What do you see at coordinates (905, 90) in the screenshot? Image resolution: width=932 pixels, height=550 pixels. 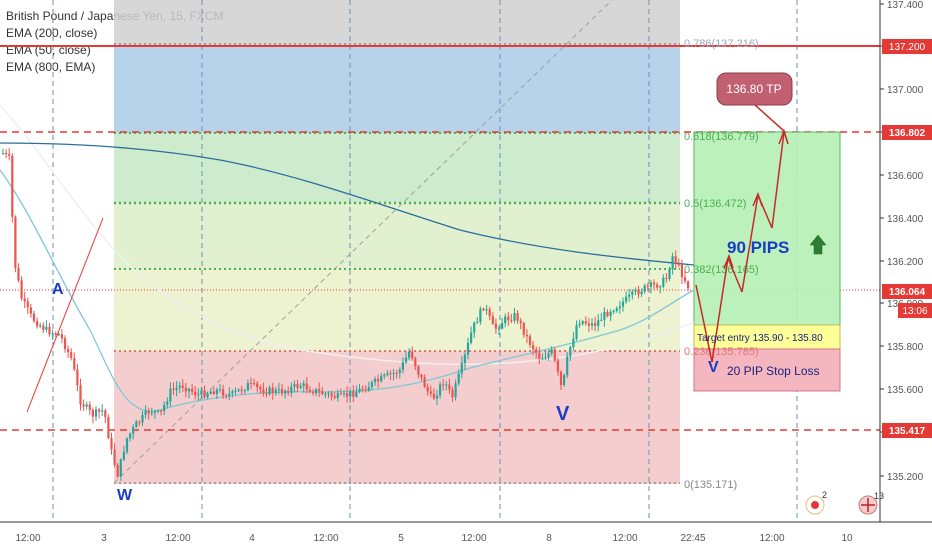 I see `price-tick-label: 137.000` at bounding box center [905, 90].